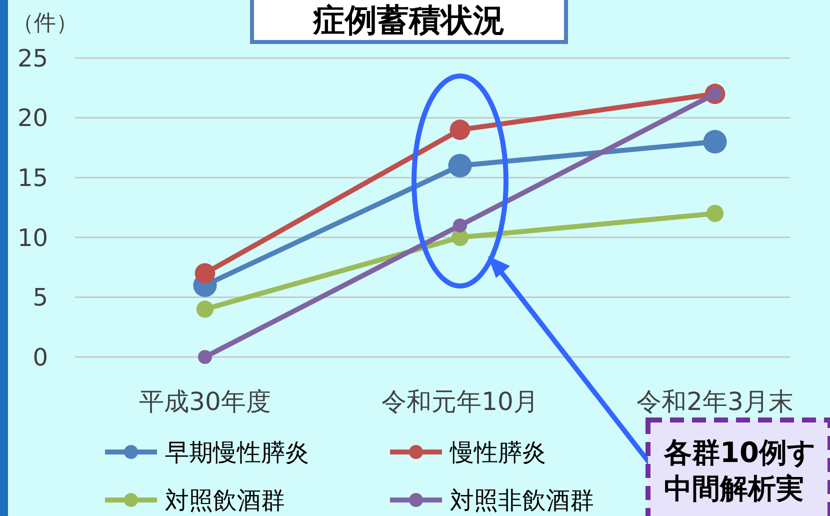 Image resolution: width=830 pixels, height=516 pixels. I want to click on text: 各群10例す, so click(739, 452).